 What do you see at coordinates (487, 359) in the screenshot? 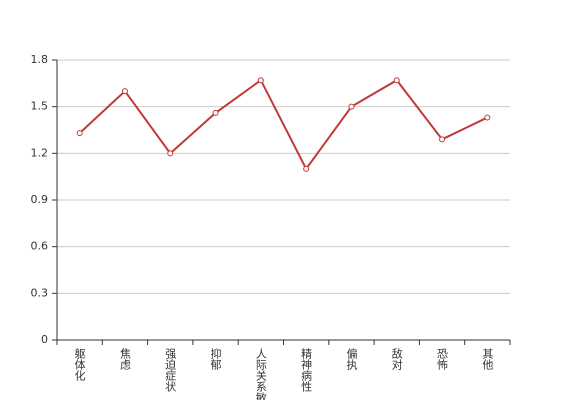
I see `x-tick-label: 其他` at bounding box center [487, 359].